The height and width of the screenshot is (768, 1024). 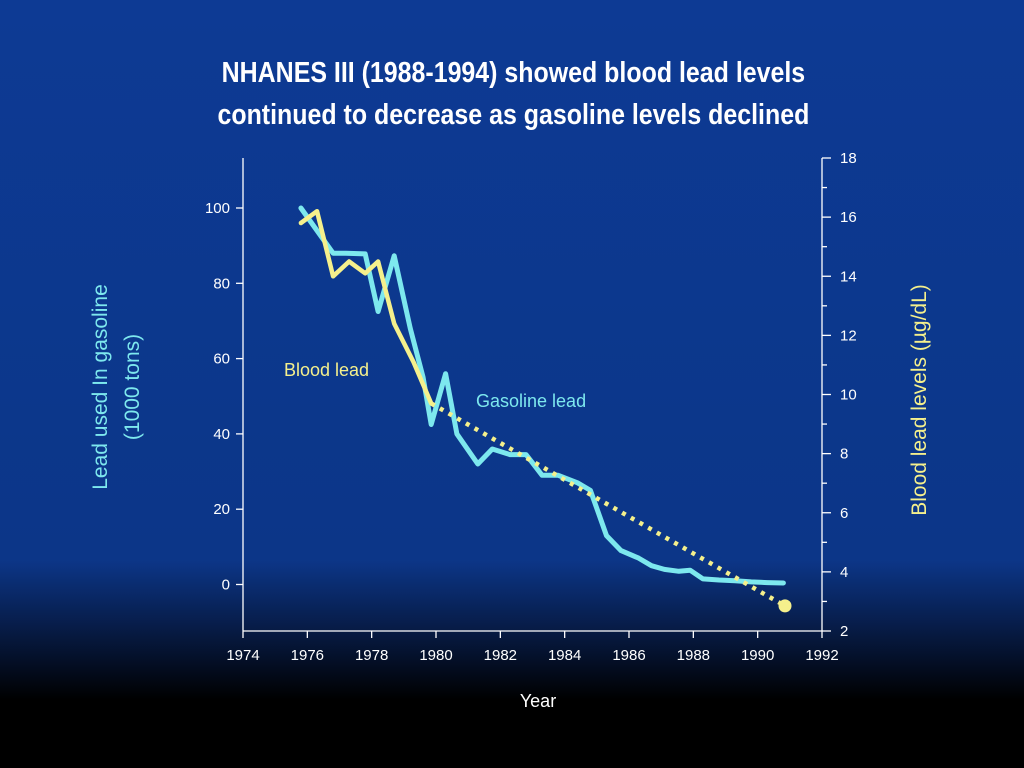 What do you see at coordinates (844, 454) in the screenshot?
I see `right-y-tick-label: 8` at bounding box center [844, 454].